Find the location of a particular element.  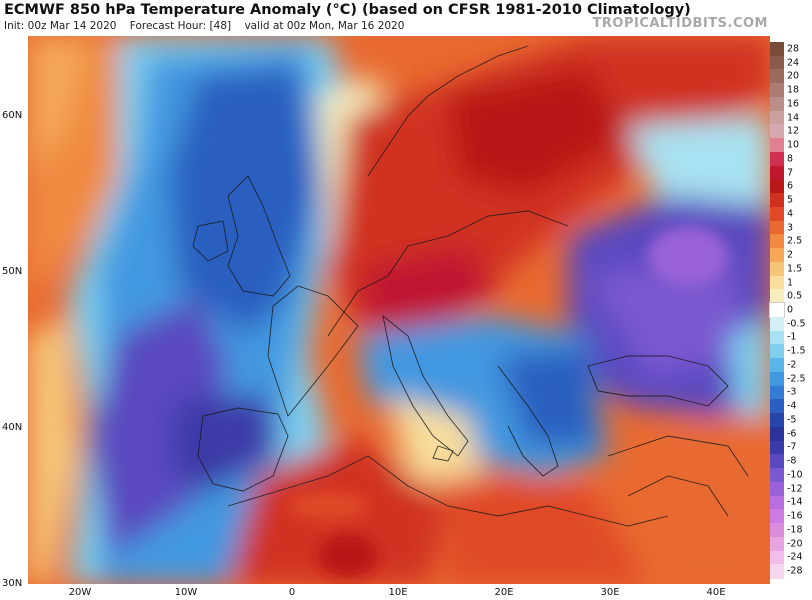

colorbar-tick-label: -12 is located at coordinates (795, 489).